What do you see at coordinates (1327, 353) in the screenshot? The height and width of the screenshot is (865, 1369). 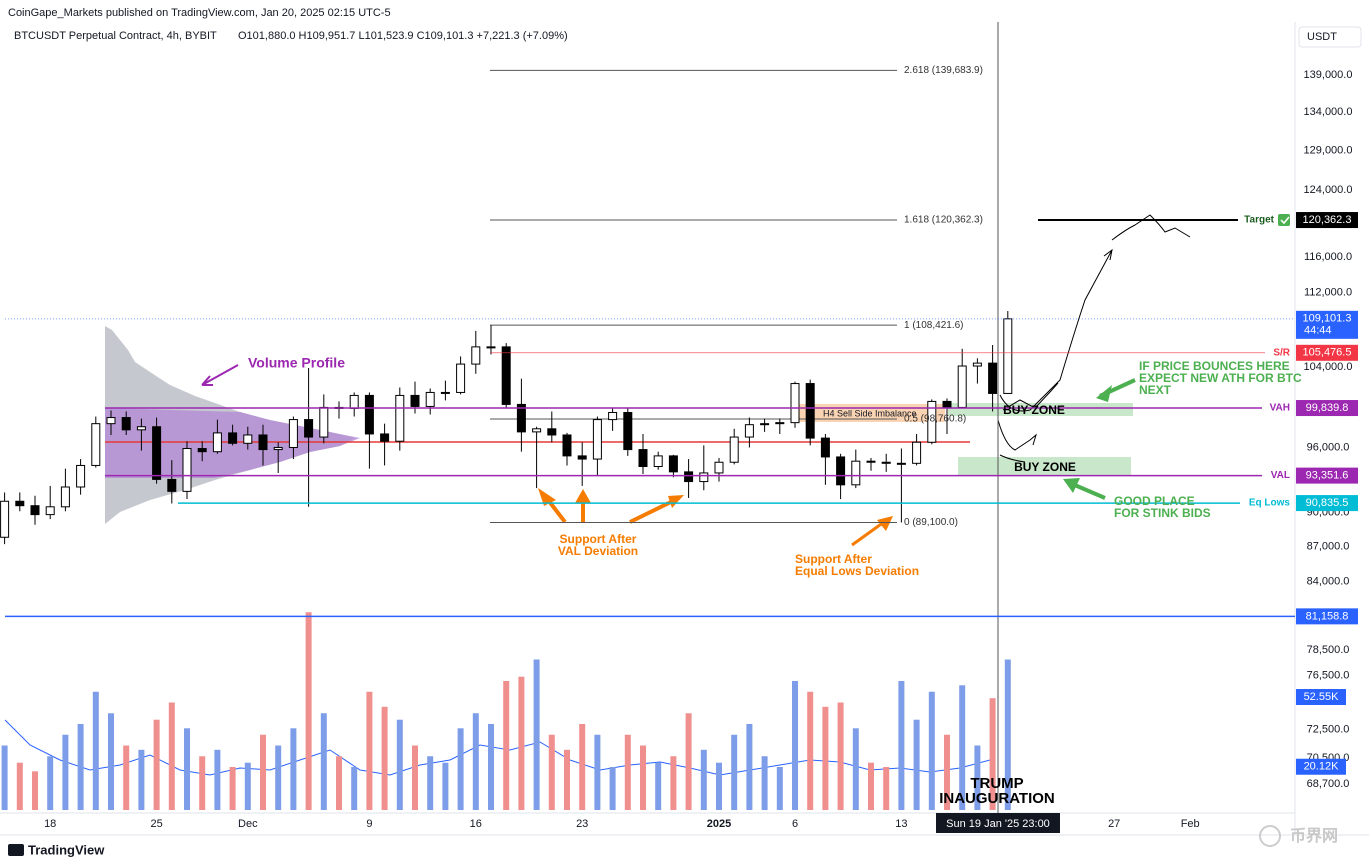 I see `price-tag-label: 105,476.5` at bounding box center [1327, 353].